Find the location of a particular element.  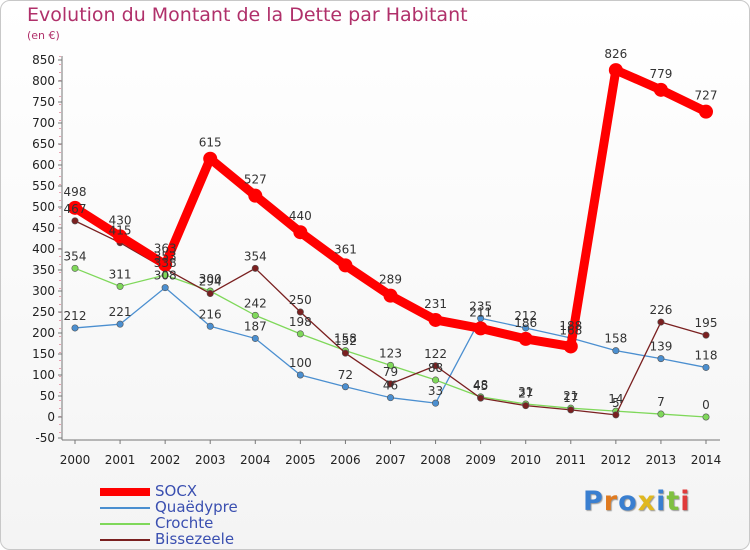

data-label: 46 is located at coordinates (390, 386).